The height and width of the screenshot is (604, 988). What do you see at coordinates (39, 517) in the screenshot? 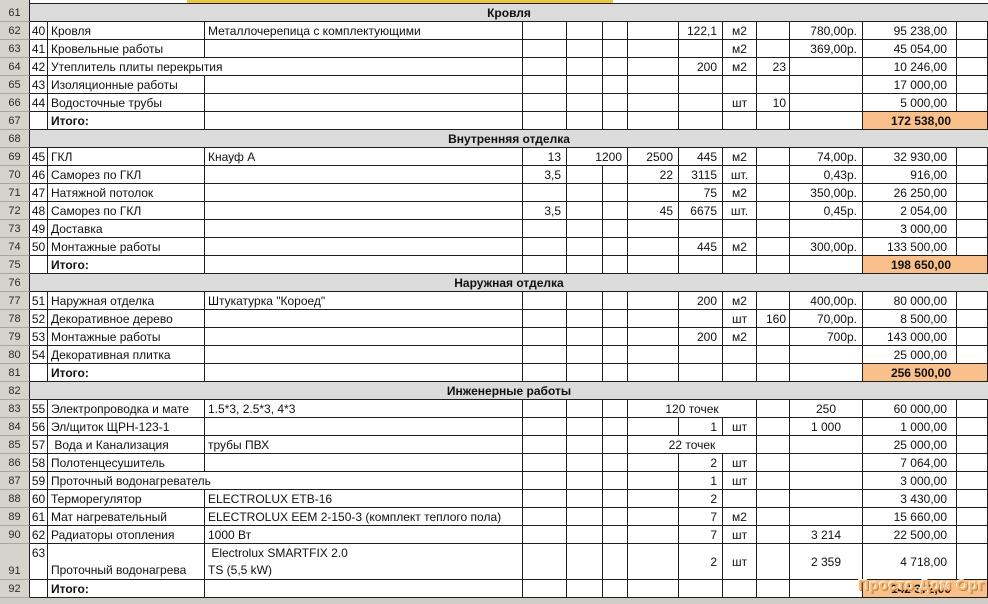
I see `item-number: 61` at bounding box center [39, 517].